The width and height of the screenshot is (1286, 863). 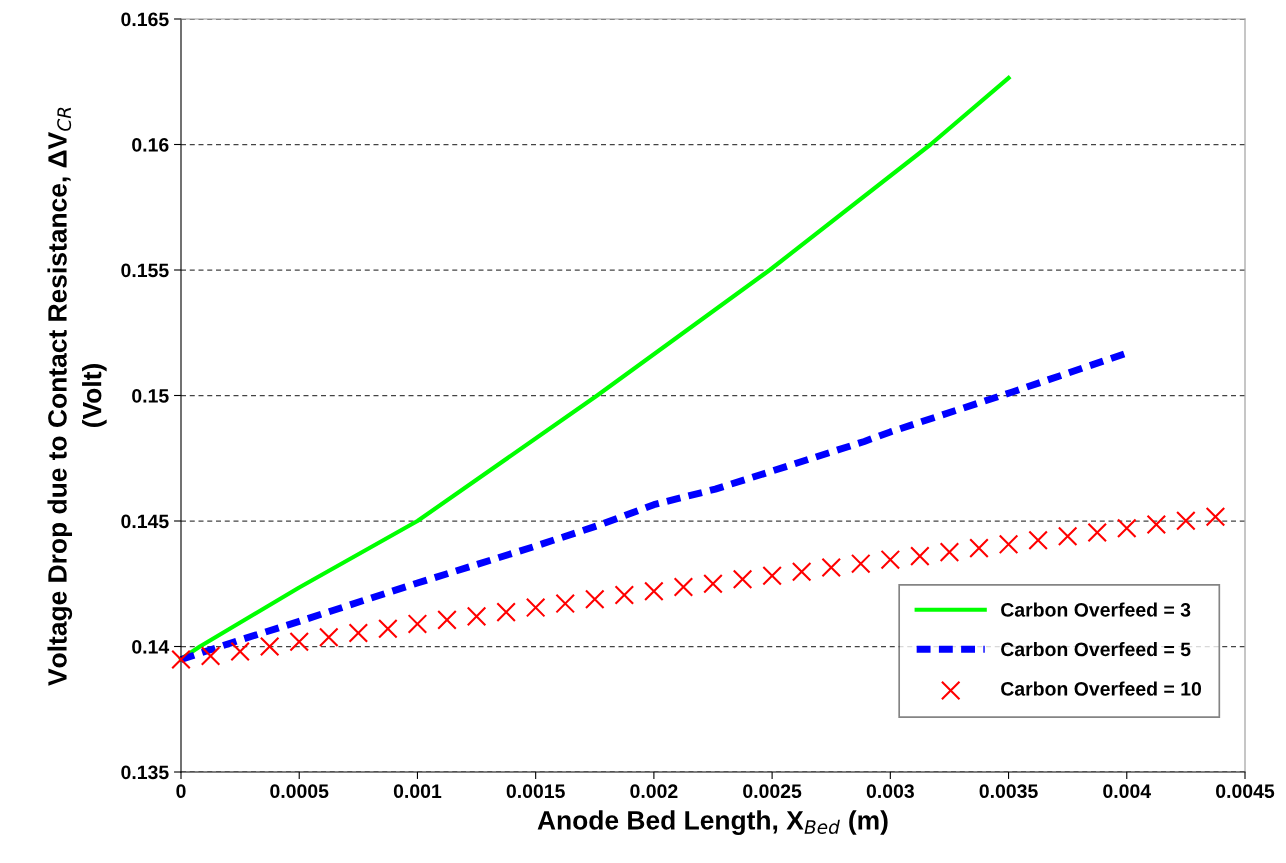 I want to click on x-tick-label: 0.0025, so click(x=772, y=791).